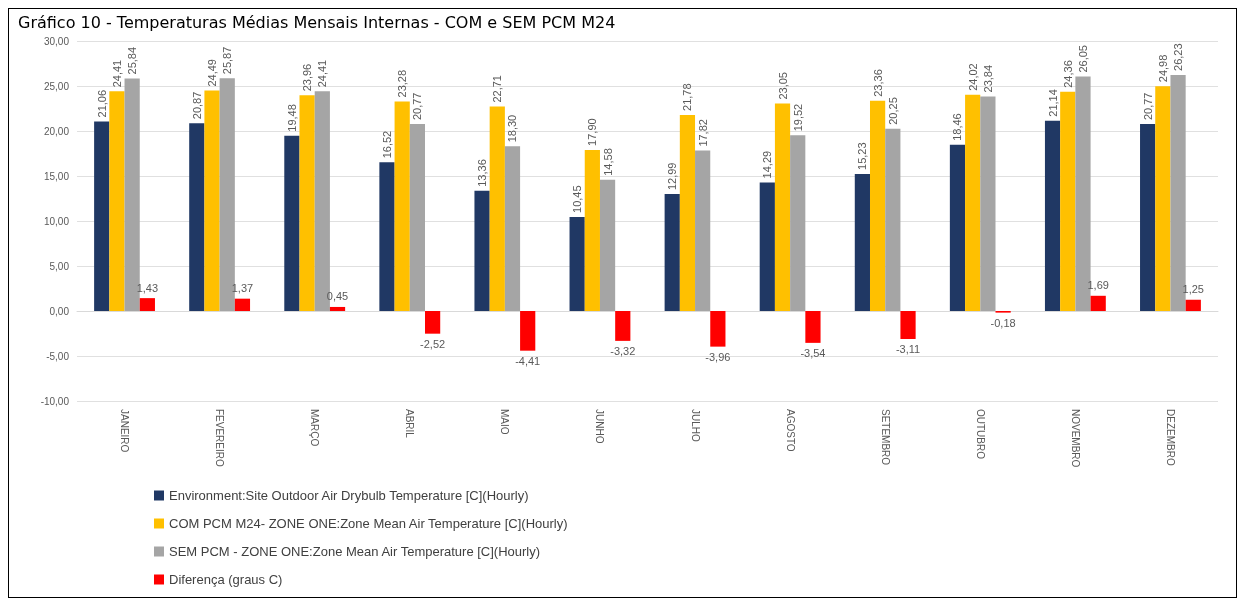  I want to click on data-label: 26,23, so click(1178, 57).